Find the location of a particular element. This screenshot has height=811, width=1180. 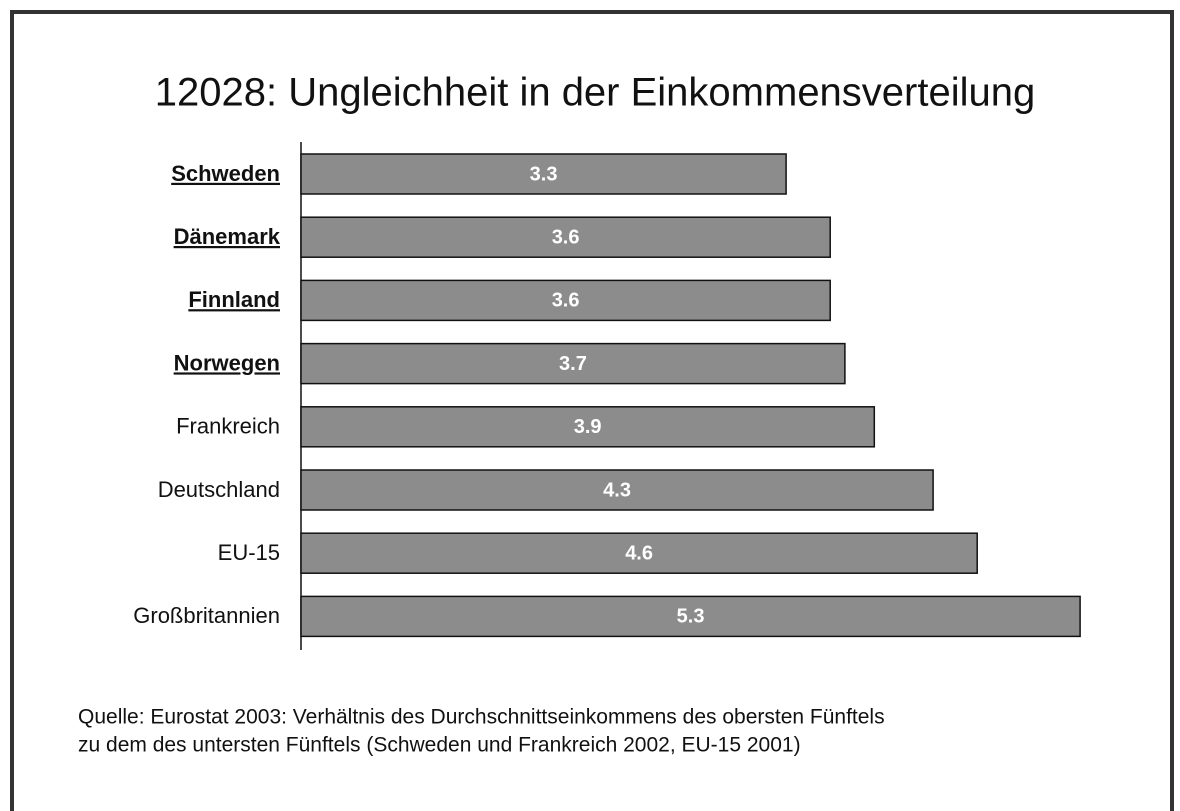

y-tick-label: Norwegen is located at coordinates (227, 362).